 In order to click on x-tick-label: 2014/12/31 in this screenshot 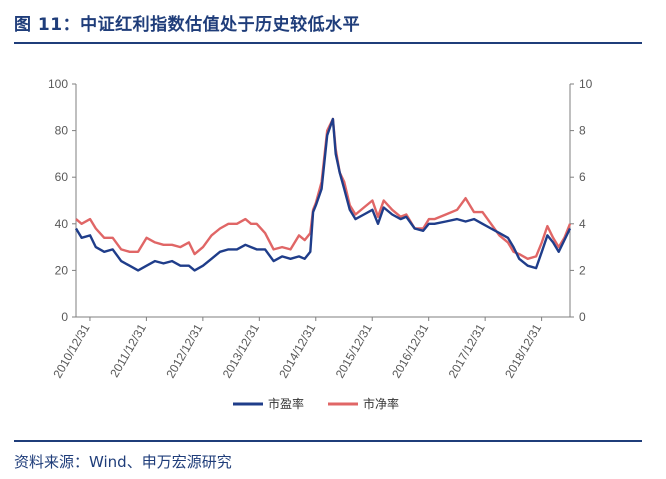, I will do `click(297, 350)`.